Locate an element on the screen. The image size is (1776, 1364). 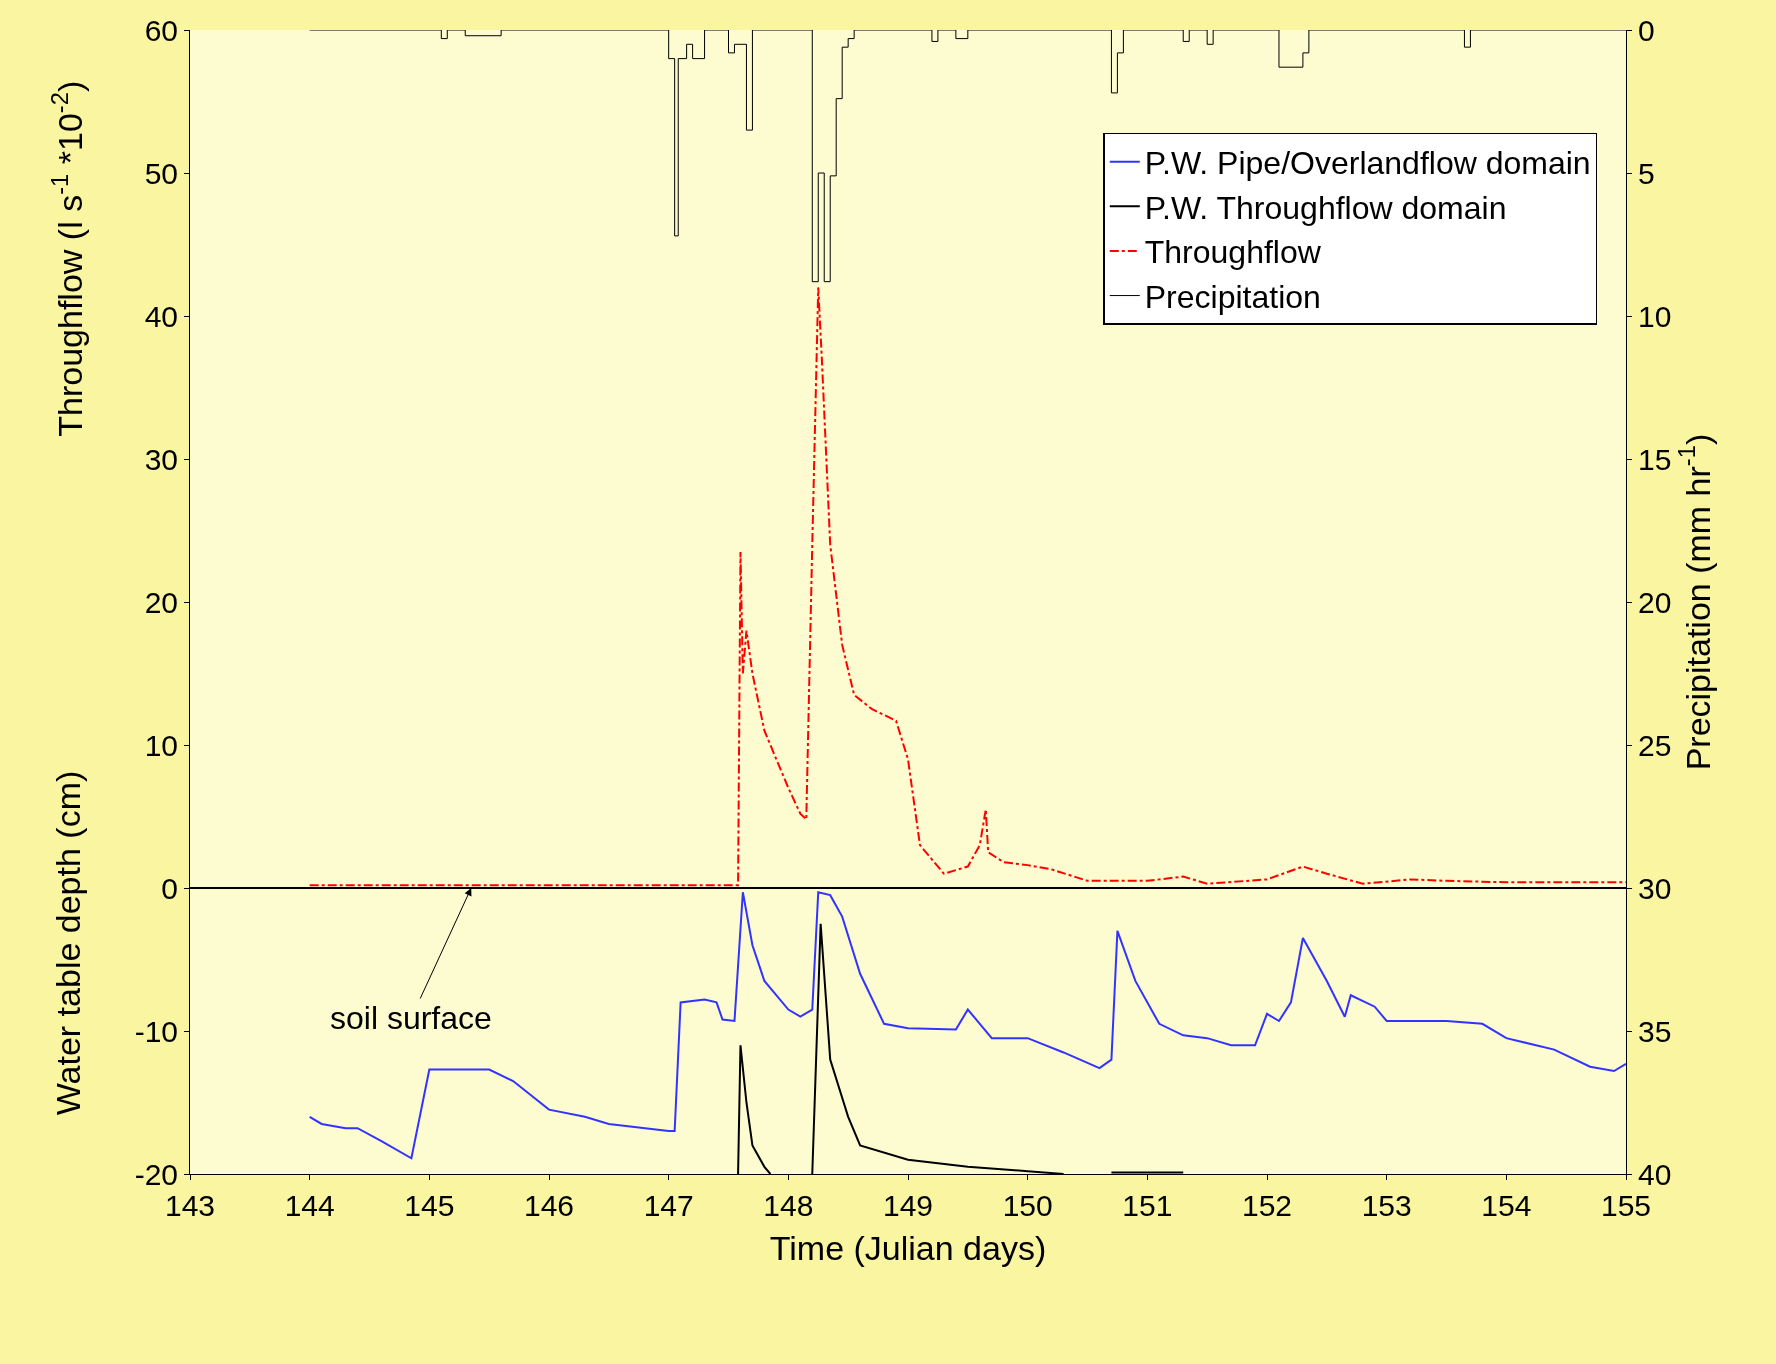
legend-label: P.W. Pipe/Overlandflow domain is located at coordinates (1367, 163).